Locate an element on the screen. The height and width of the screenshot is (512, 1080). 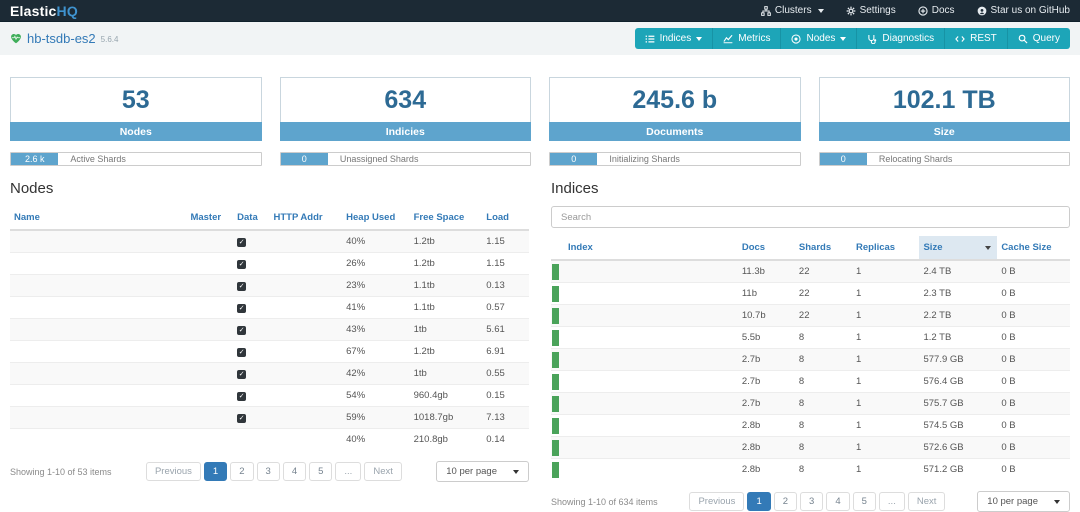
index-replicas-cell: 1 is located at coordinates (886, 271).